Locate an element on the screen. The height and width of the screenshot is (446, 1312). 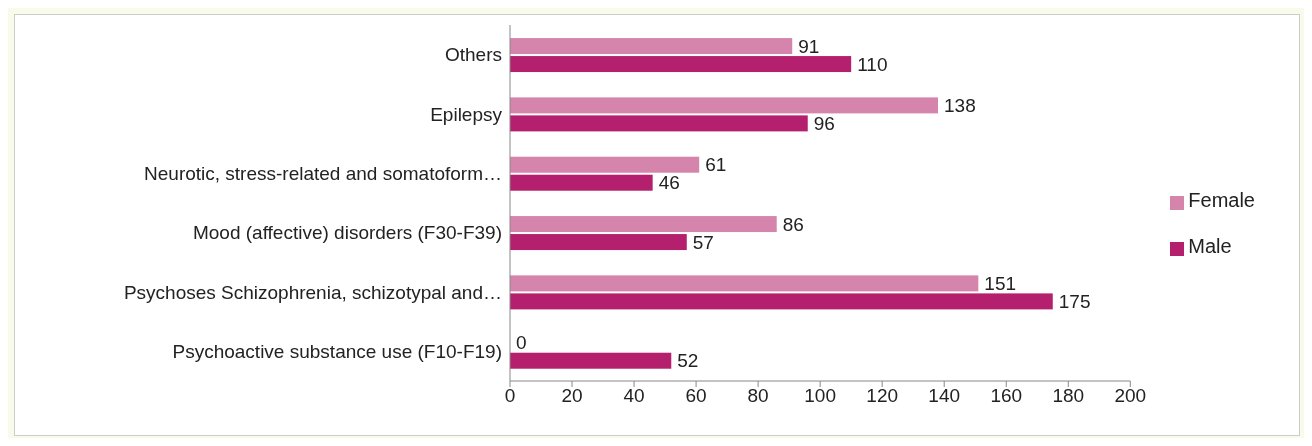
data-label: 110 is located at coordinates (872, 64).